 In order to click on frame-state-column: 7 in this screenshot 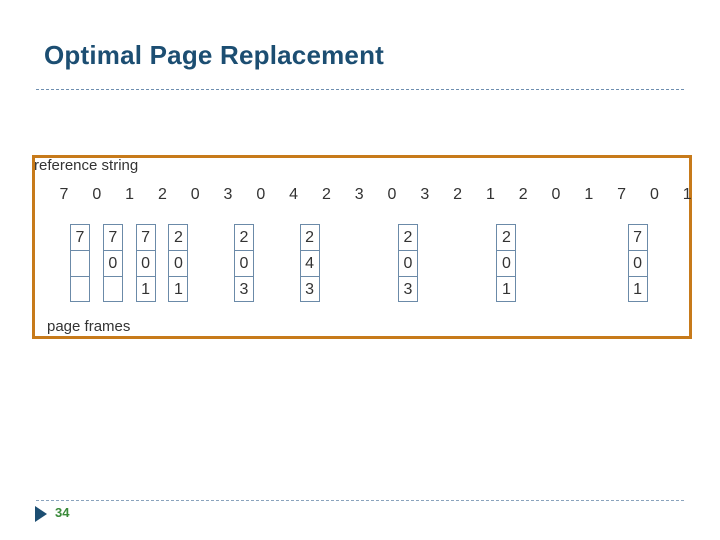, I will do `click(80, 263)`.